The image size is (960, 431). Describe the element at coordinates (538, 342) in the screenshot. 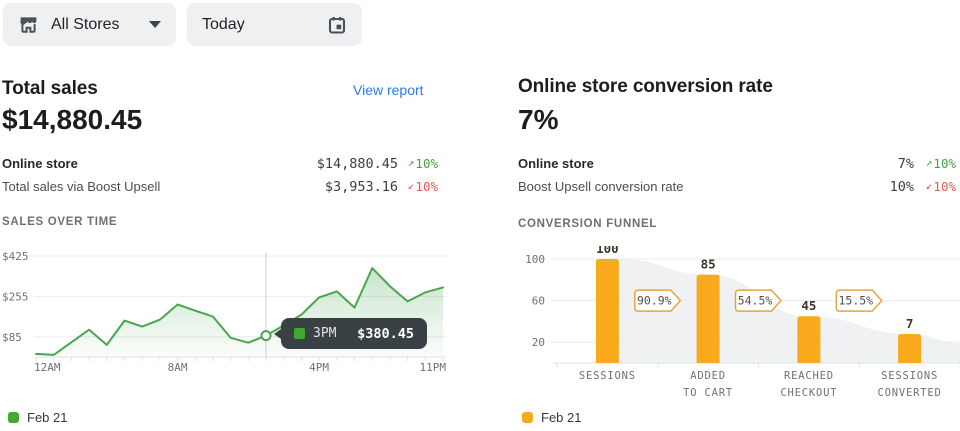

I see `y-axis-label: 20` at that location.